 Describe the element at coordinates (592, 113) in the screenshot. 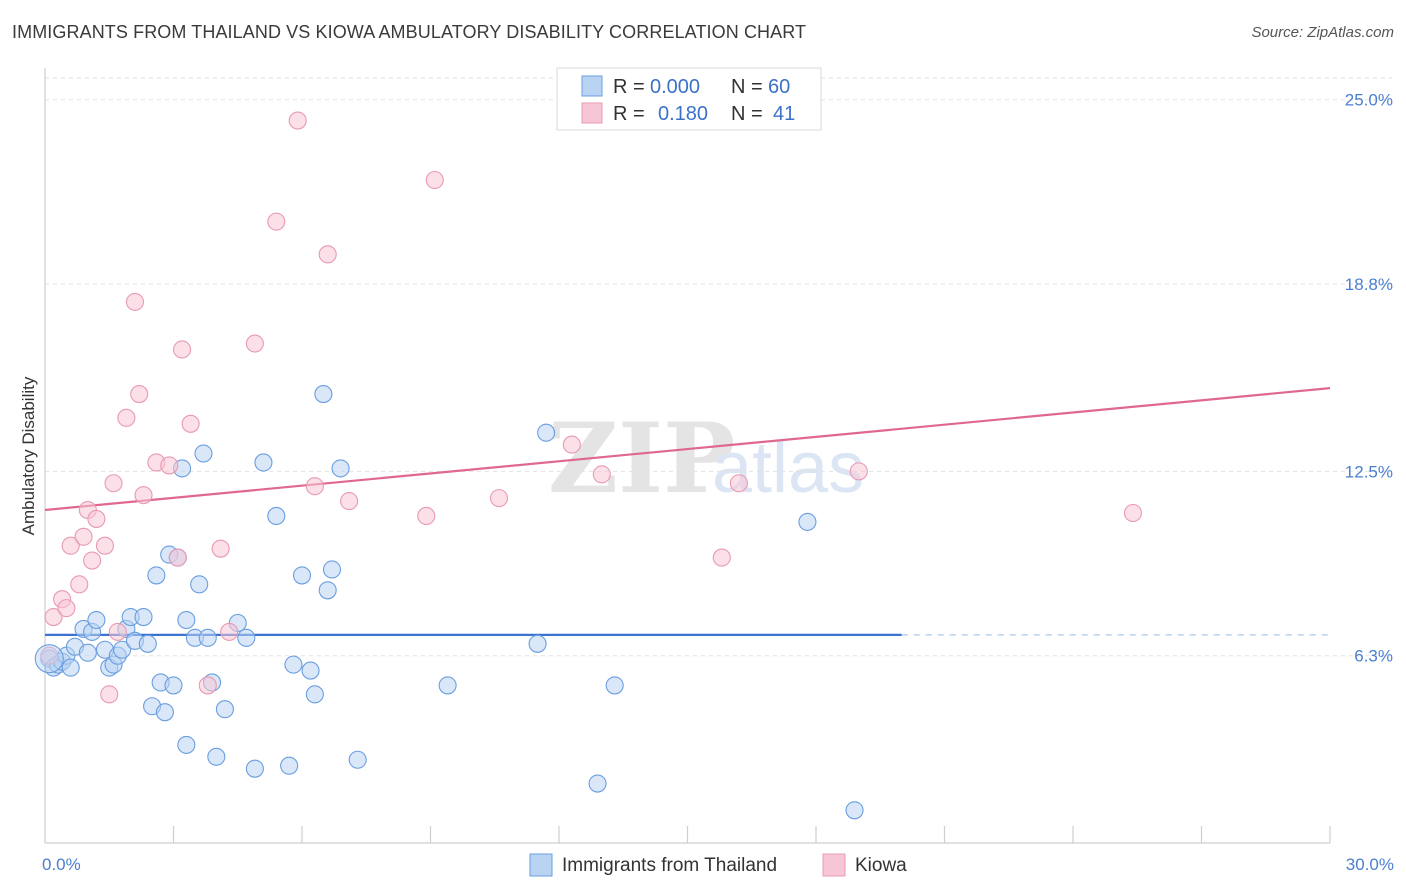

I see `legend-swatch-kiowa` at that location.